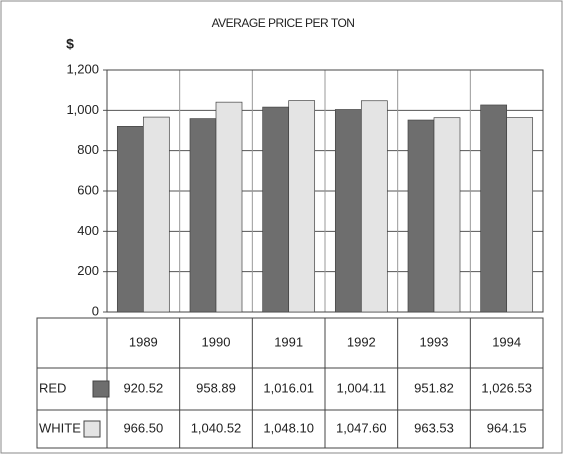 This screenshot has height=455, width=564. I want to click on legend-label: WHITE, so click(60, 427).